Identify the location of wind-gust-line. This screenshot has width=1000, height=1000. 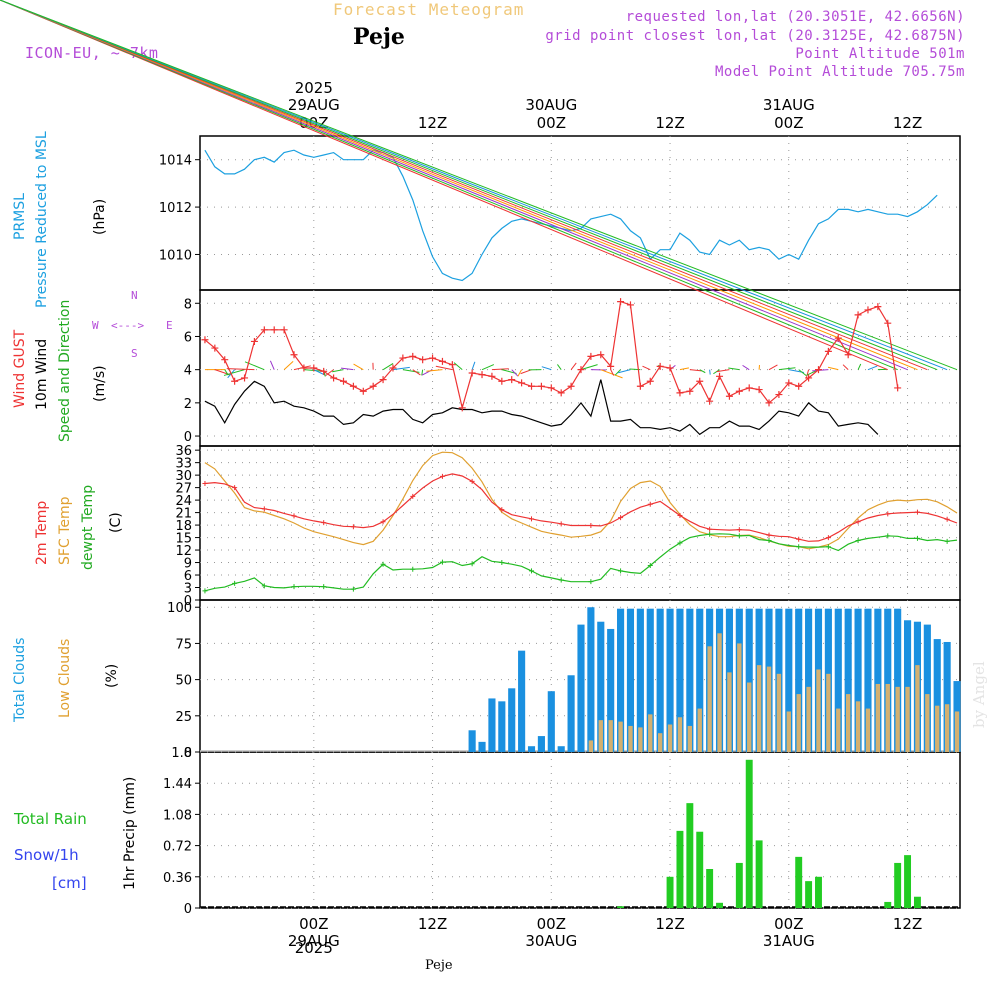
(551, 354).